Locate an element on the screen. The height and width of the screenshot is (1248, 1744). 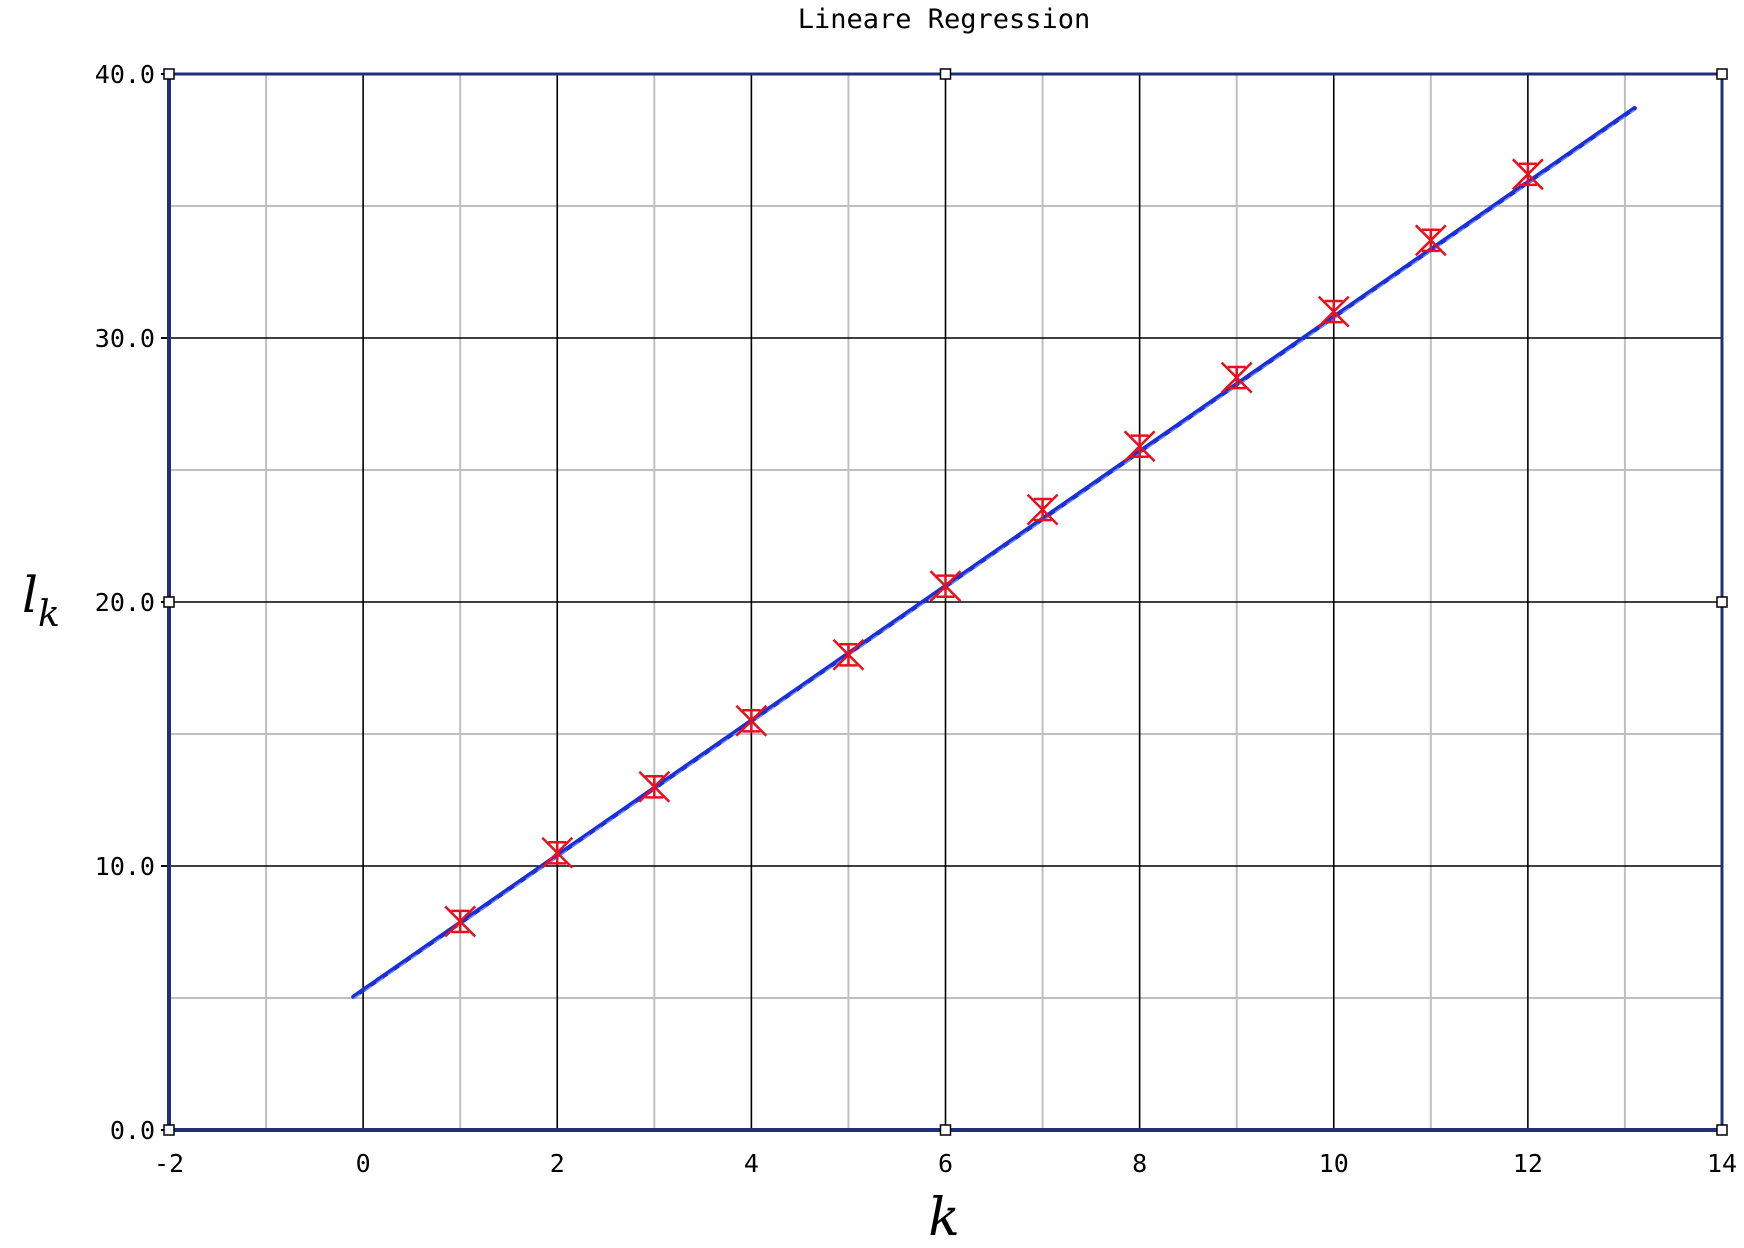
y-axis-label: lk is located at coordinates (41, 600).